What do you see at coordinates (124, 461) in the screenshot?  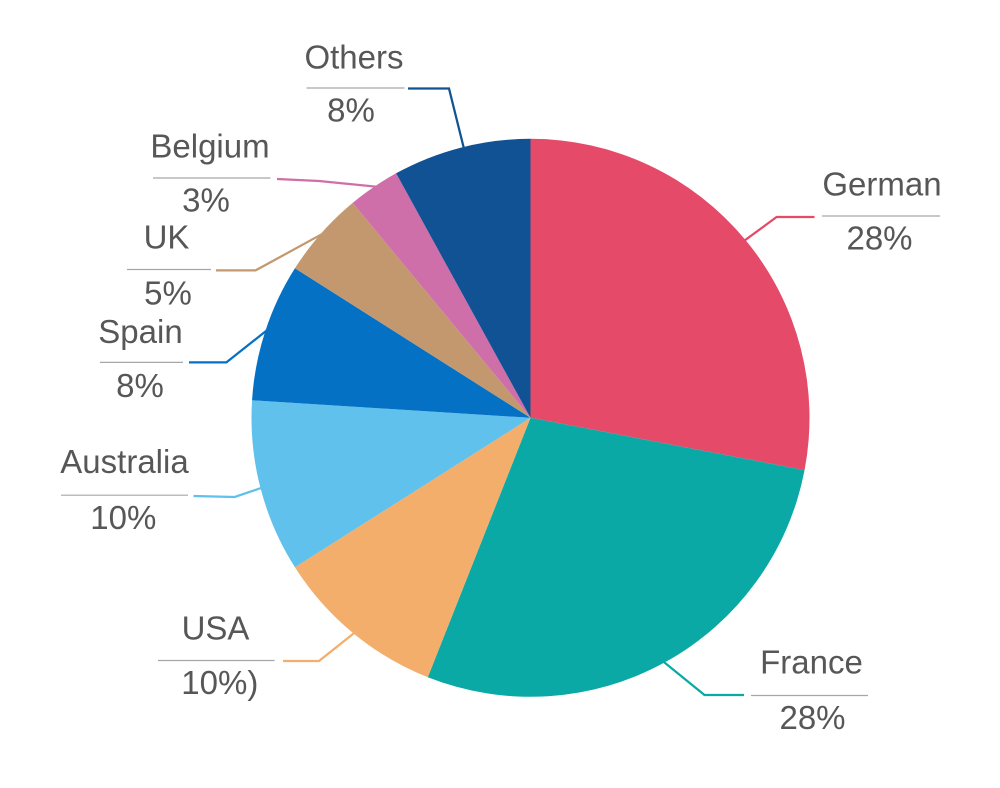 I see `svg-text: Australia` at bounding box center [124, 461].